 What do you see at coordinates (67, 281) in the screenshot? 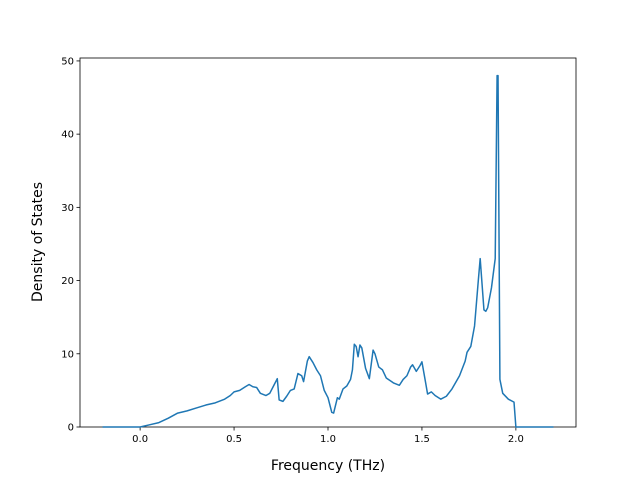
I see `y-tick-label: 20` at bounding box center [67, 281].